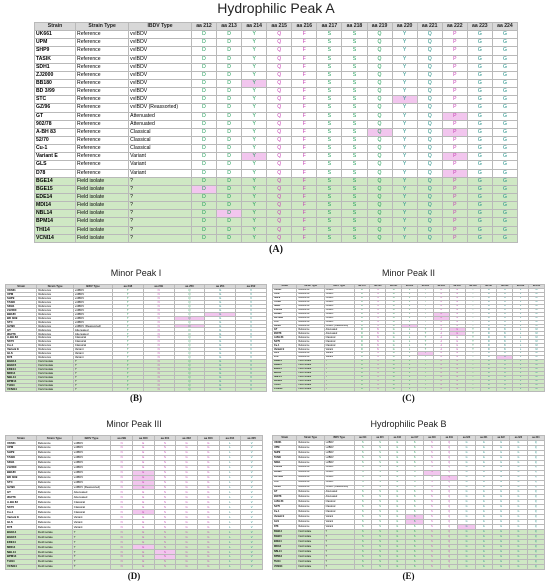  Describe the element at coordinates (354, 26) in the screenshot. I see `column-header: aa 218` at that location.